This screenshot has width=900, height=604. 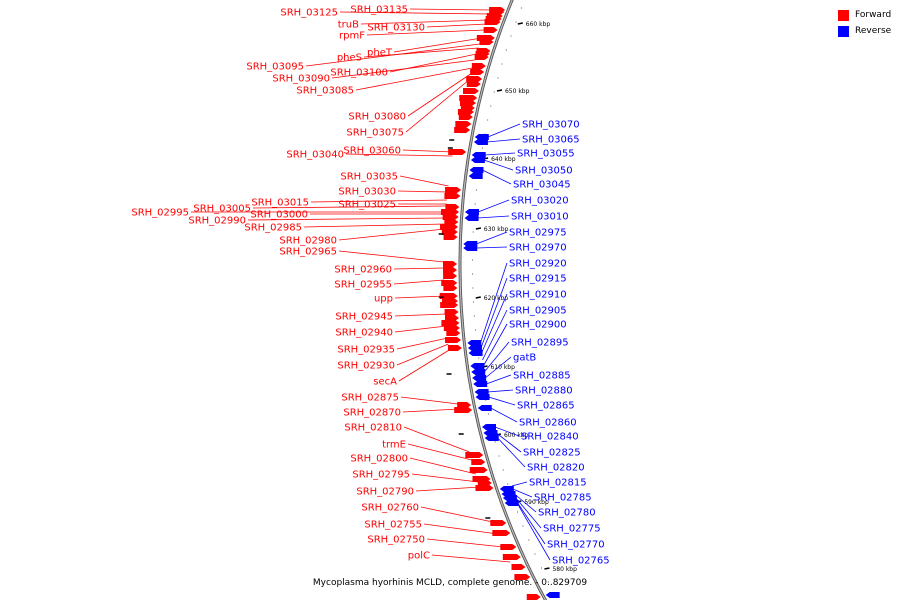 I want to click on ruler-tick, so click(x=478, y=297).